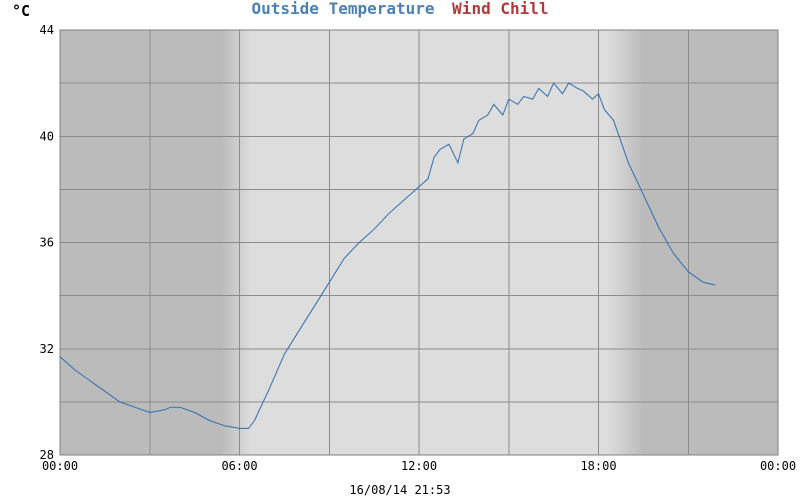 The width and height of the screenshot is (800, 500). Describe the element at coordinates (239, 466) in the screenshot. I see `x-tick-label: 06:00` at that location.